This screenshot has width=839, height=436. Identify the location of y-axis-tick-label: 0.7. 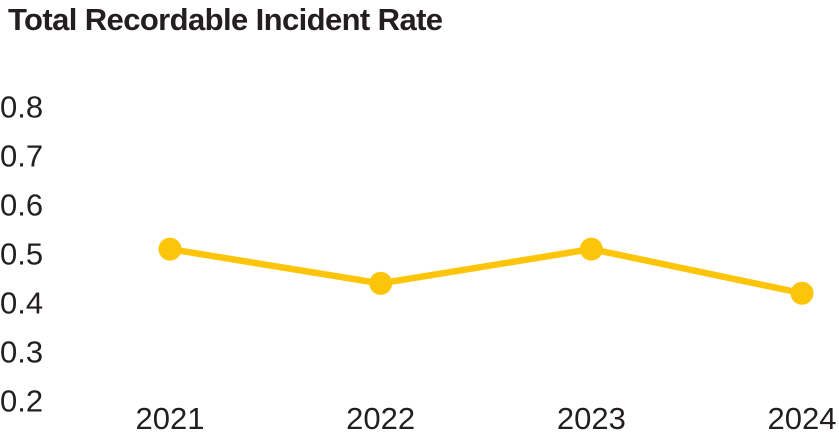
(22, 156).